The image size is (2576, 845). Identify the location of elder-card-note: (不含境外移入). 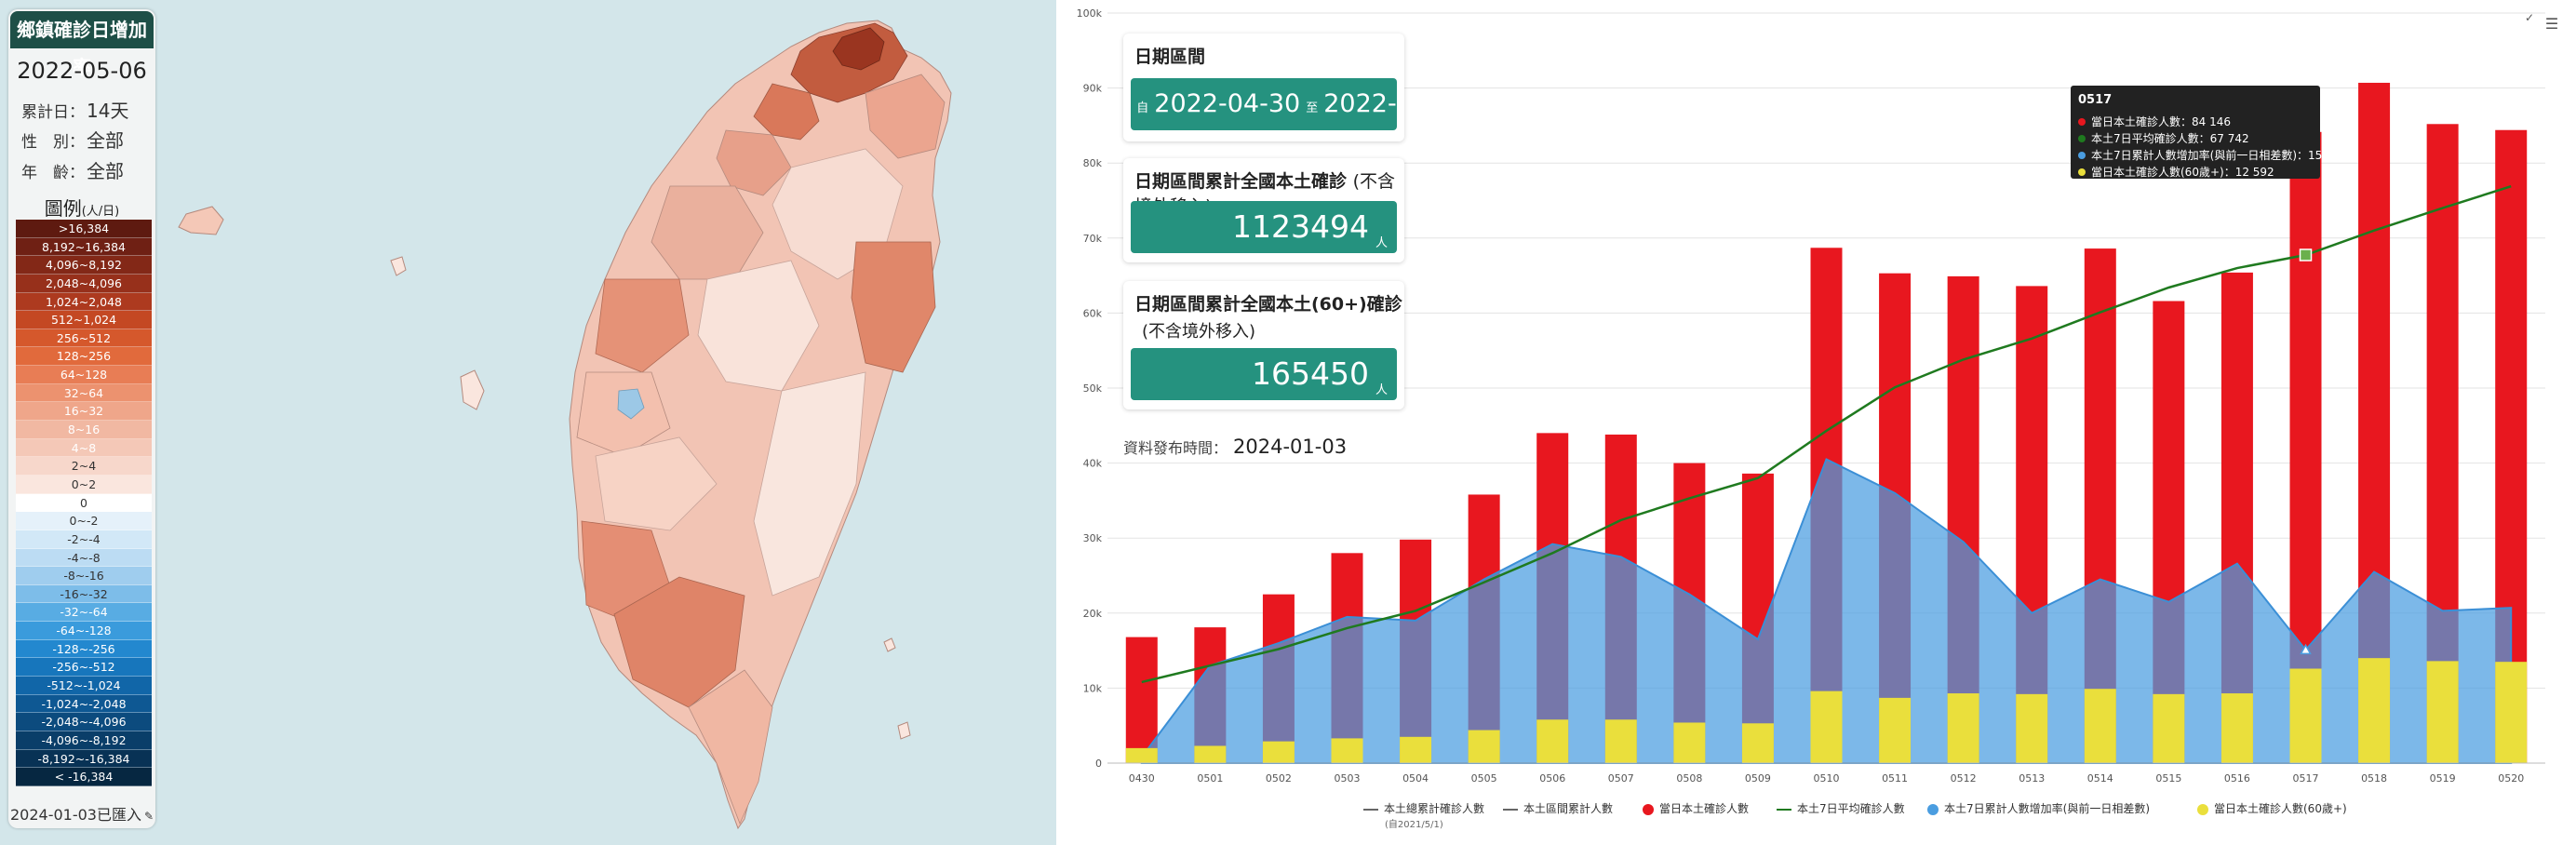
(1199, 332).